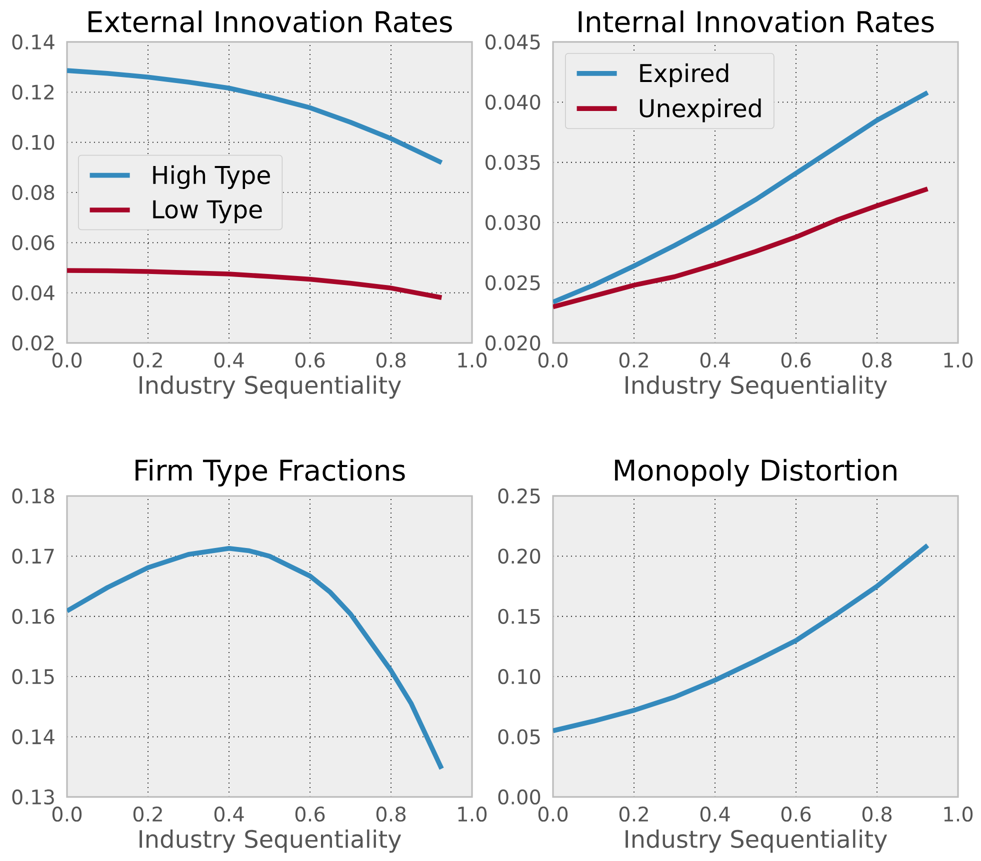 This screenshot has height=861, width=981. I want to click on y-tick-label: 0.00, so click(519, 797).